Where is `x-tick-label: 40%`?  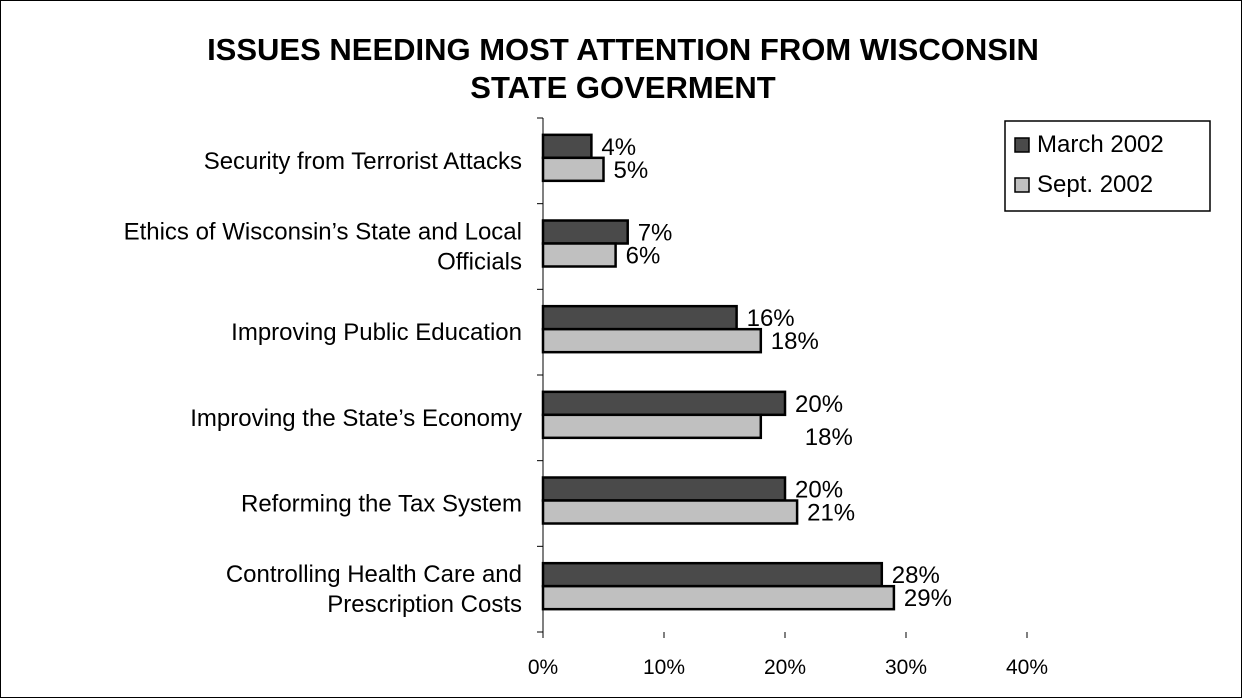
x-tick-label: 40% is located at coordinates (1027, 667).